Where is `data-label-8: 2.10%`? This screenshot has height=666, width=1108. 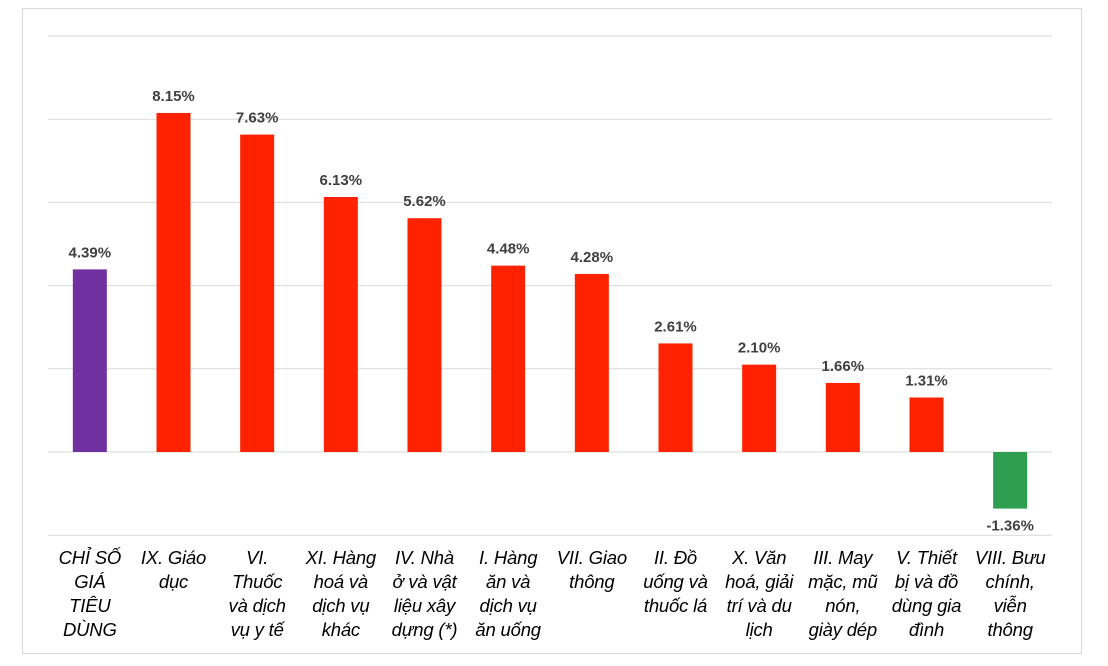
data-label-8: 2.10% is located at coordinates (759, 348).